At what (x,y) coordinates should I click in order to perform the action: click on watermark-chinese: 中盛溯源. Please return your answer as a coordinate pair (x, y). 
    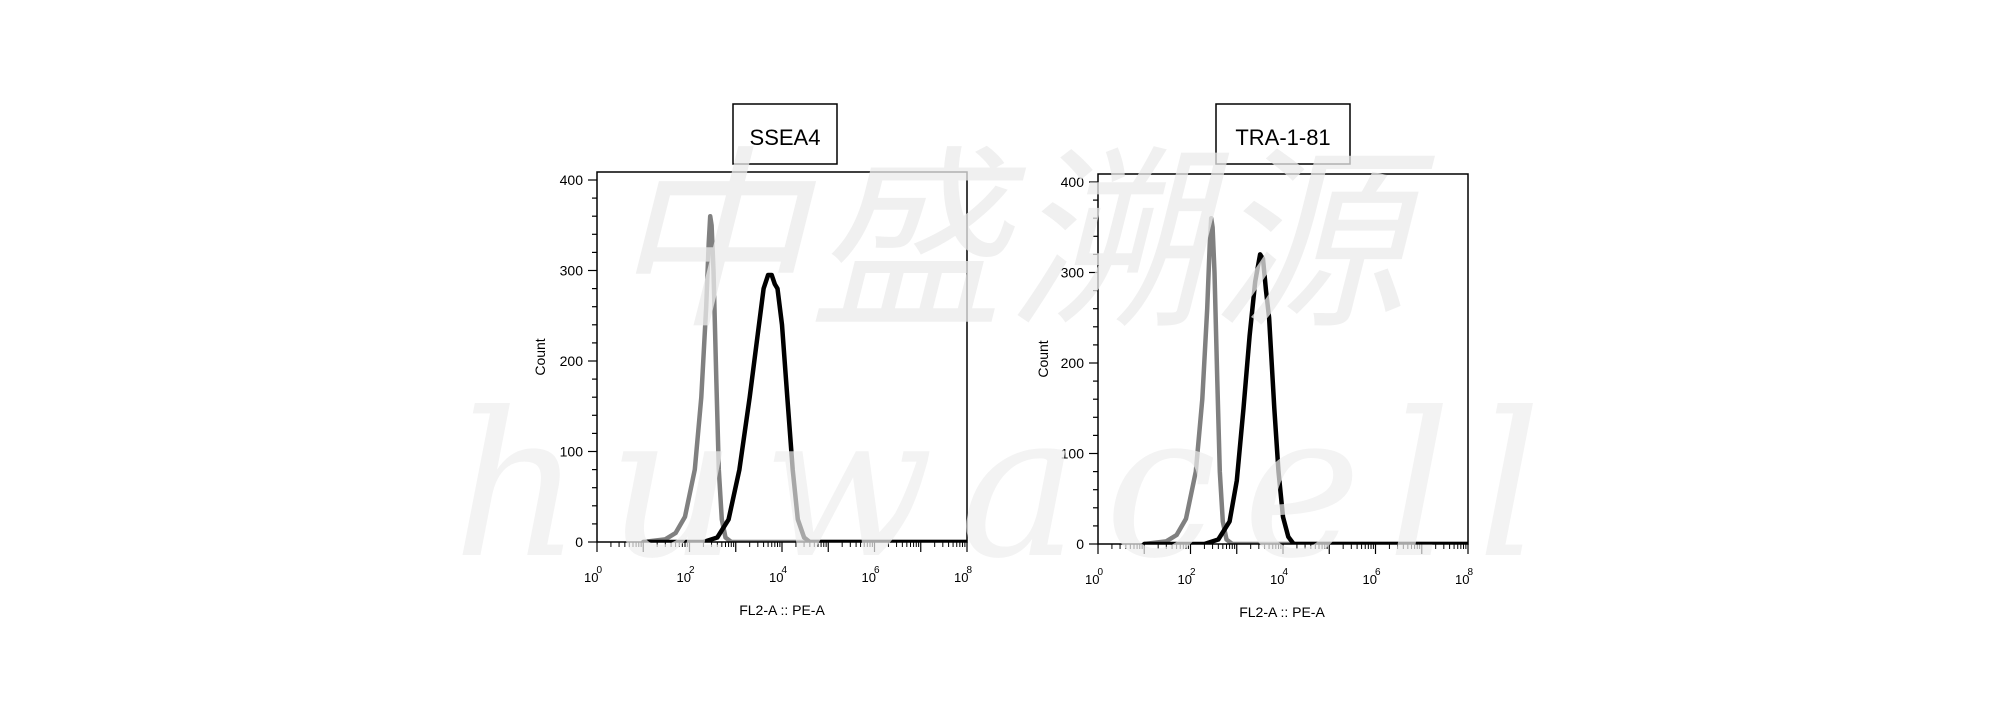
    Looking at the image, I should click on (1021, 242).